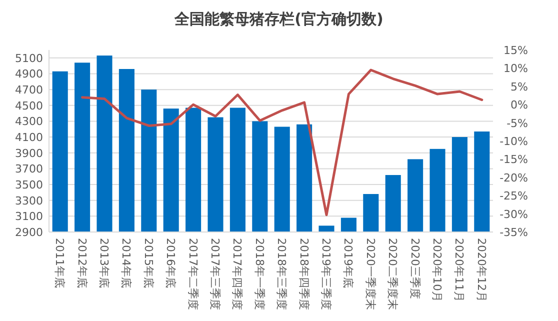 Image resolution: width=558 pixels, height=321 pixels. I want to click on y-tick-label: 4300, so click(29, 121).